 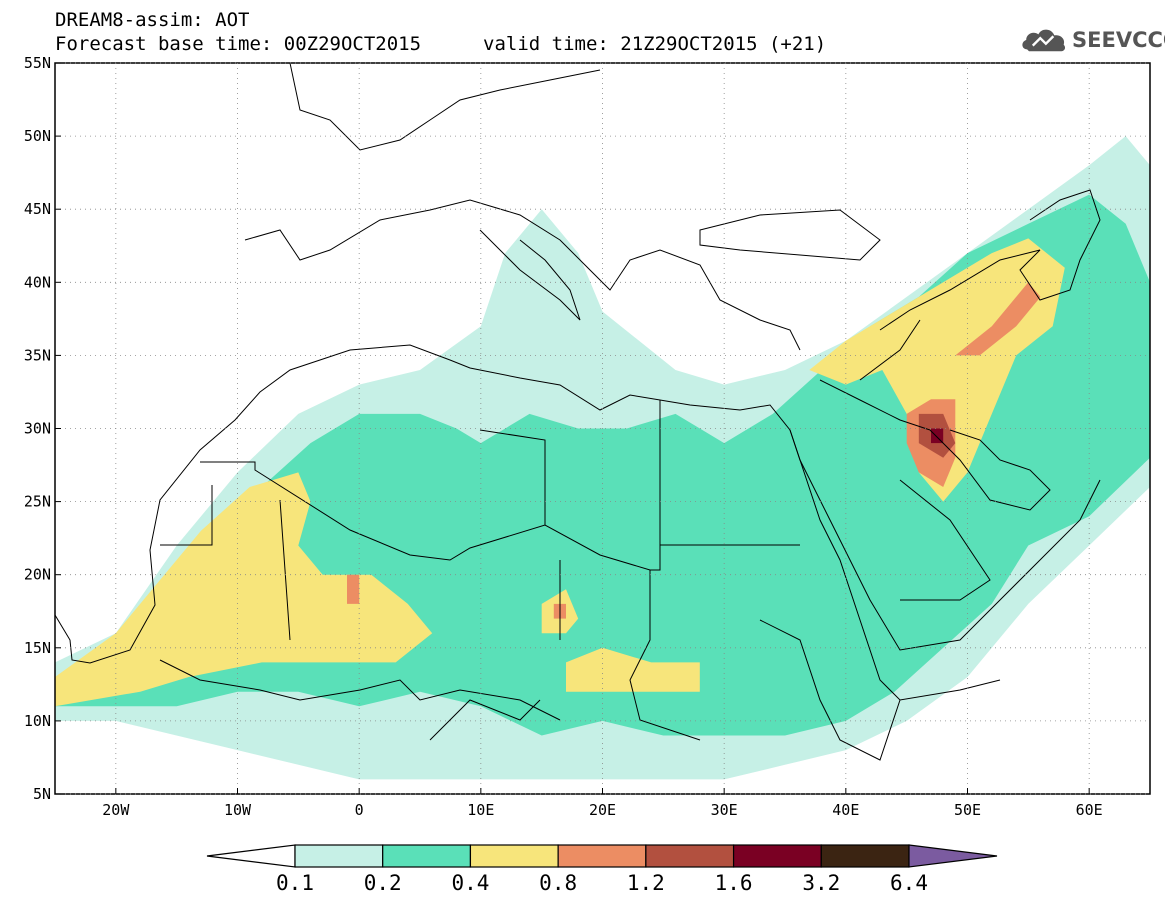 I want to click on longitude-label: 40E, so click(x=845, y=810).